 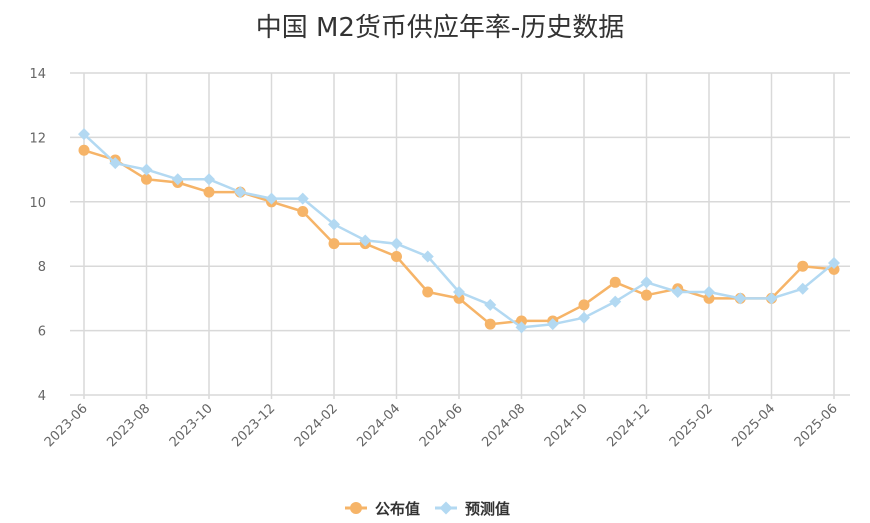 What do you see at coordinates (503, 425) in the screenshot?
I see `x-tick-label: 2024-08` at bounding box center [503, 425].